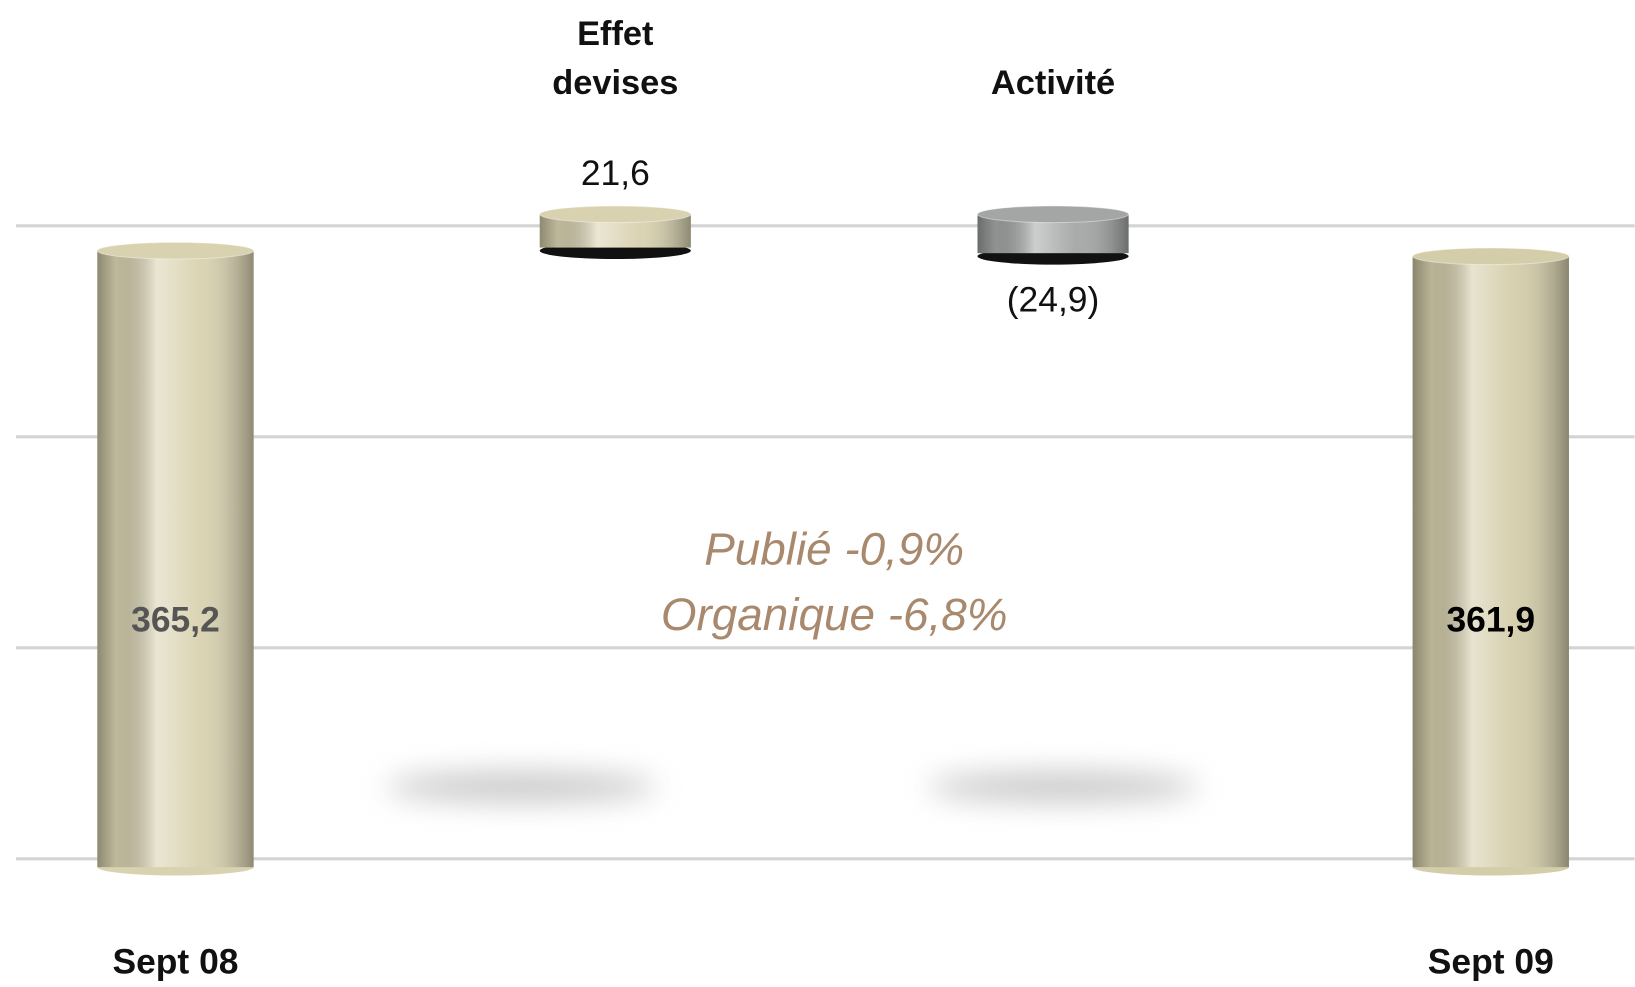  What do you see at coordinates (615, 173) in the screenshot?
I see `value-label: 21,6` at bounding box center [615, 173].